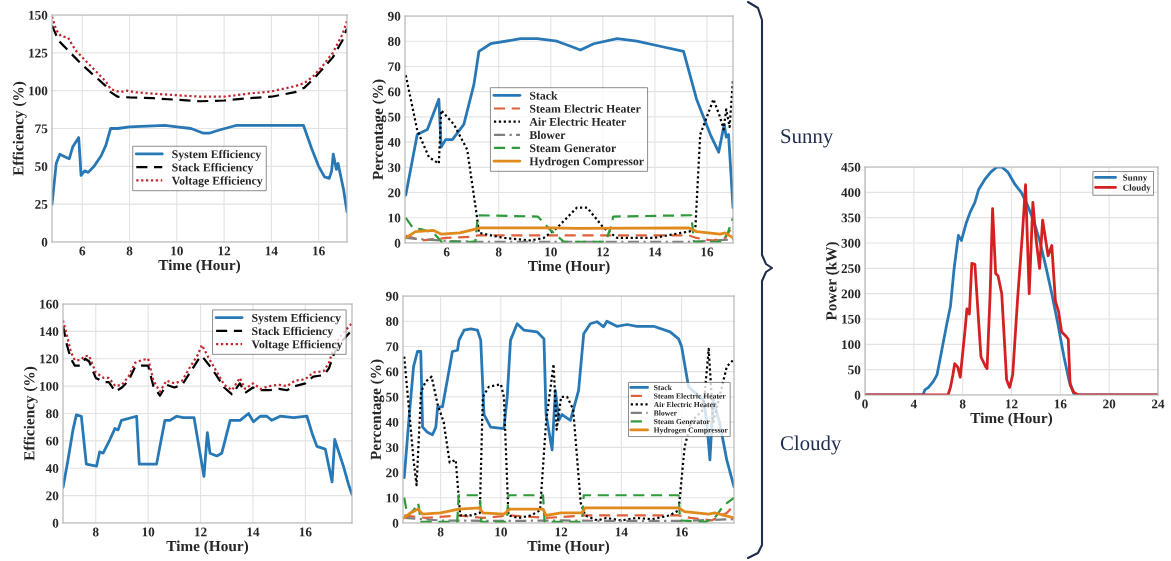  Describe the element at coordinates (586, 162) in the screenshot. I see `legend-label: Hydrogen Compressor` at that location.